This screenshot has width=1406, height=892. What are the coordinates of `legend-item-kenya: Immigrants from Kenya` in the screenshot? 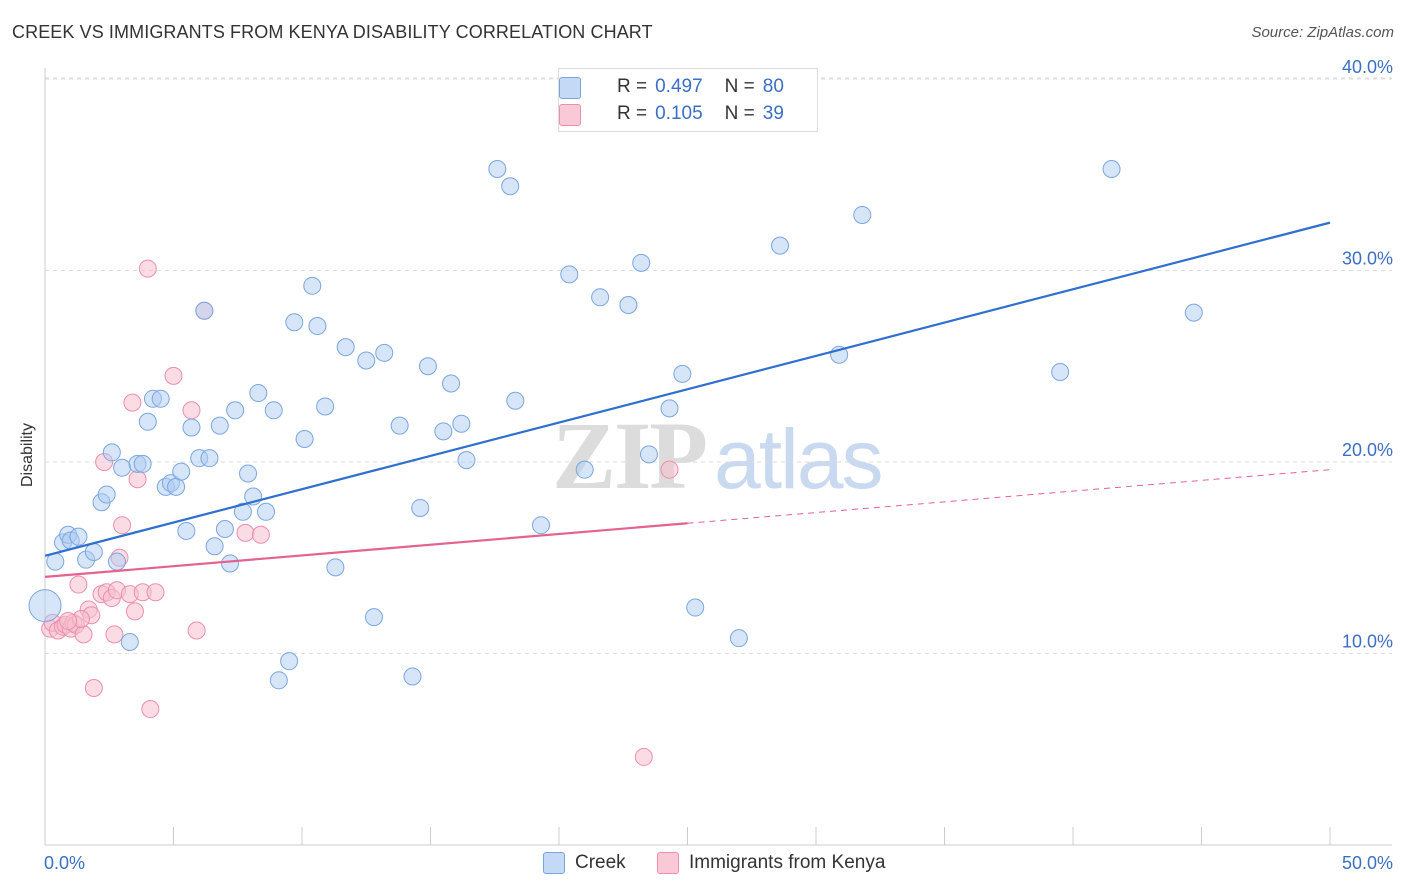 It's located at (771, 863).